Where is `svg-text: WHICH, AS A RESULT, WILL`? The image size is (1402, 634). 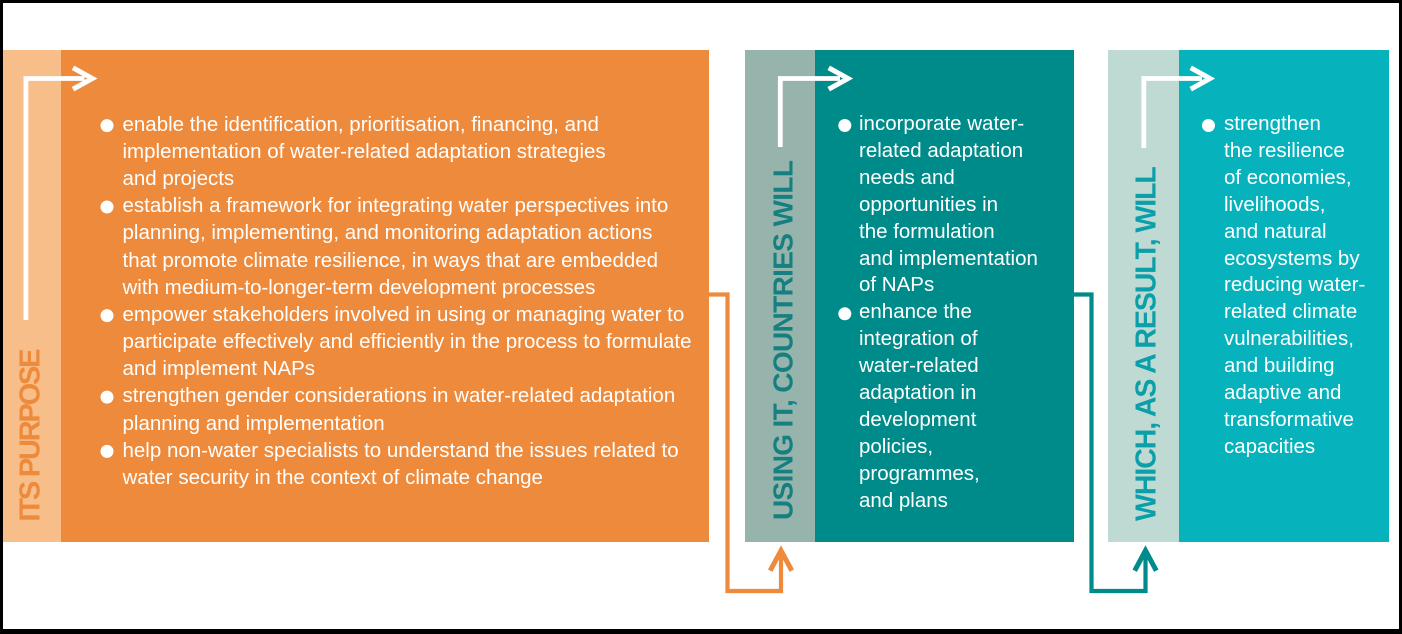 svg-text: WHICH, AS A RESULT, WILL is located at coordinates (1147, 344).